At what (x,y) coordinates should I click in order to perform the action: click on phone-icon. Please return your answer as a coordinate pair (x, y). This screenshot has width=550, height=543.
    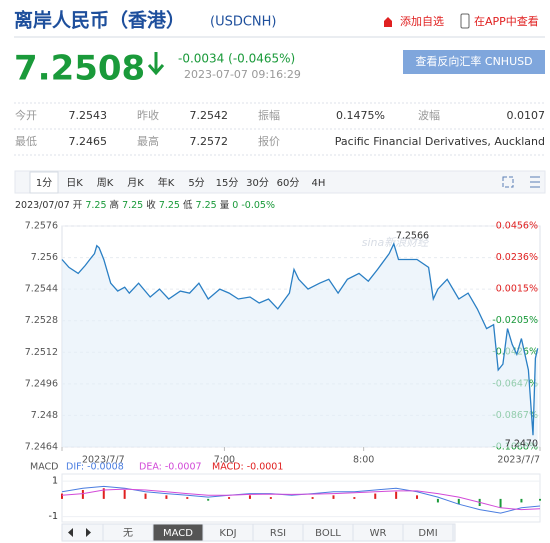
    Looking at the image, I should click on (465, 21).